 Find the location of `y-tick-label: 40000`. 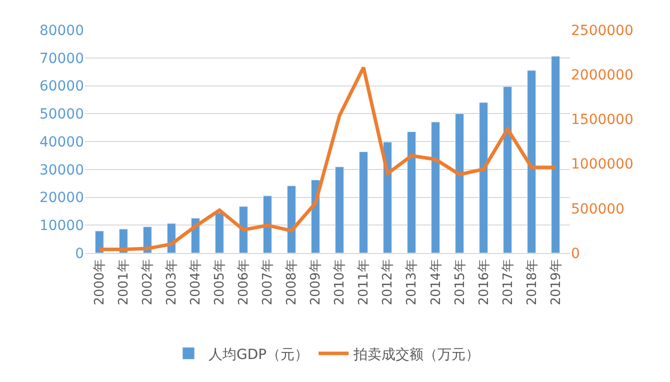

y-tick-label: 40000 is located at coordinates (61, 142).